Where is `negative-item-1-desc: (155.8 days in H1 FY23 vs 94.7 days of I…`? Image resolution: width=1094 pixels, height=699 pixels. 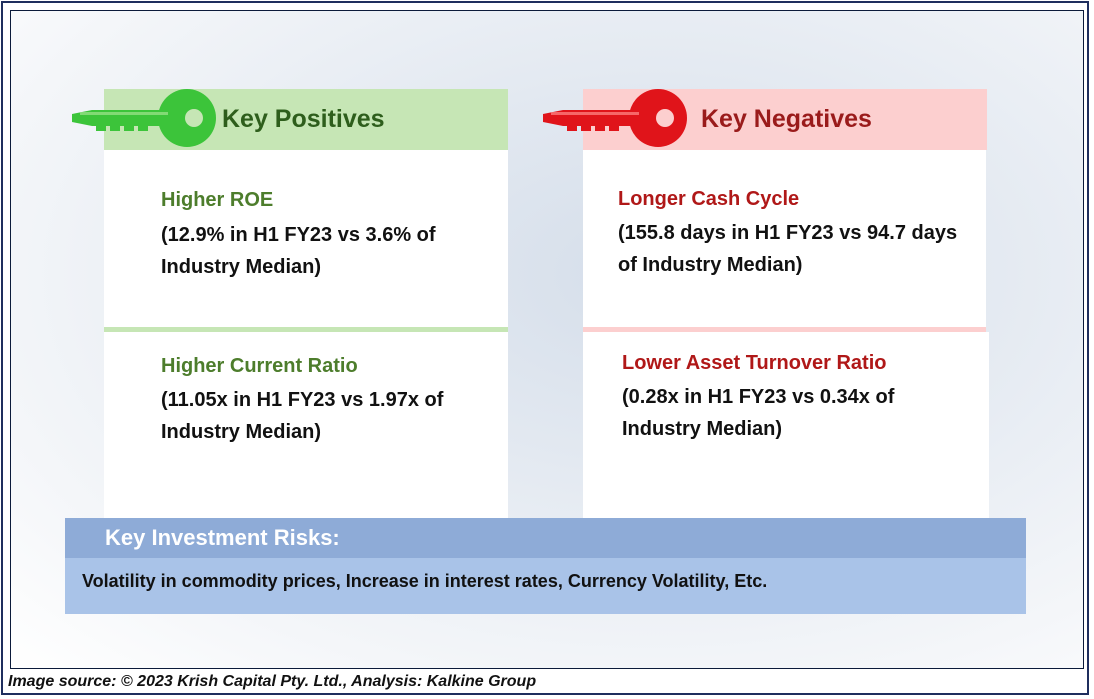
negative-item-1-desc: (155.8 days in H1 FY23 vs 94.7 days of I… is located at coordinates (788, 249).